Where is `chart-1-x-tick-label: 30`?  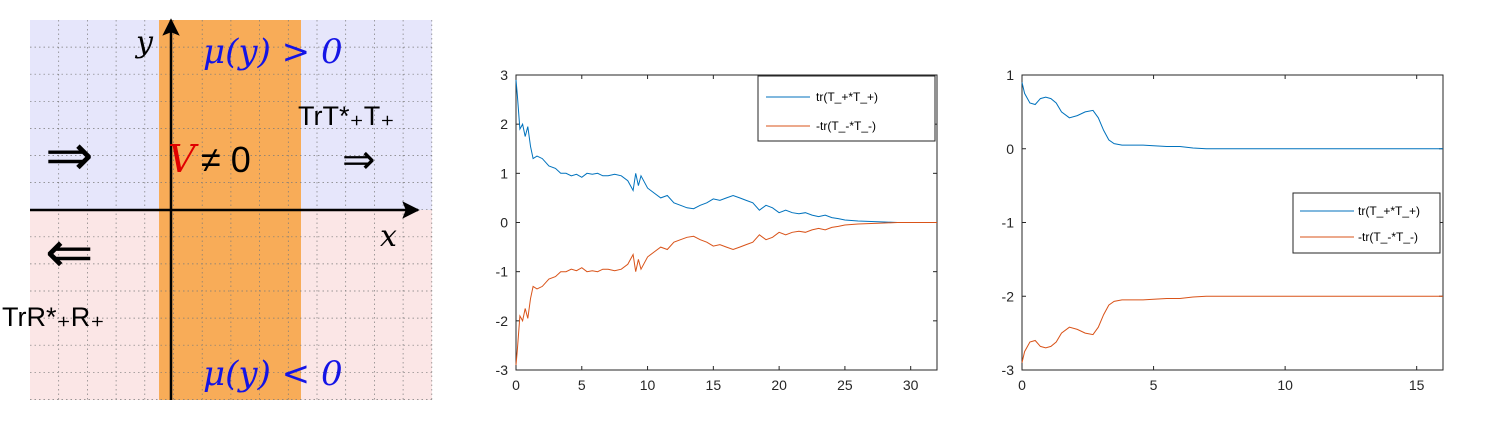 chart-1-x-tick-label: 30 is located at coordinates (911, 385).